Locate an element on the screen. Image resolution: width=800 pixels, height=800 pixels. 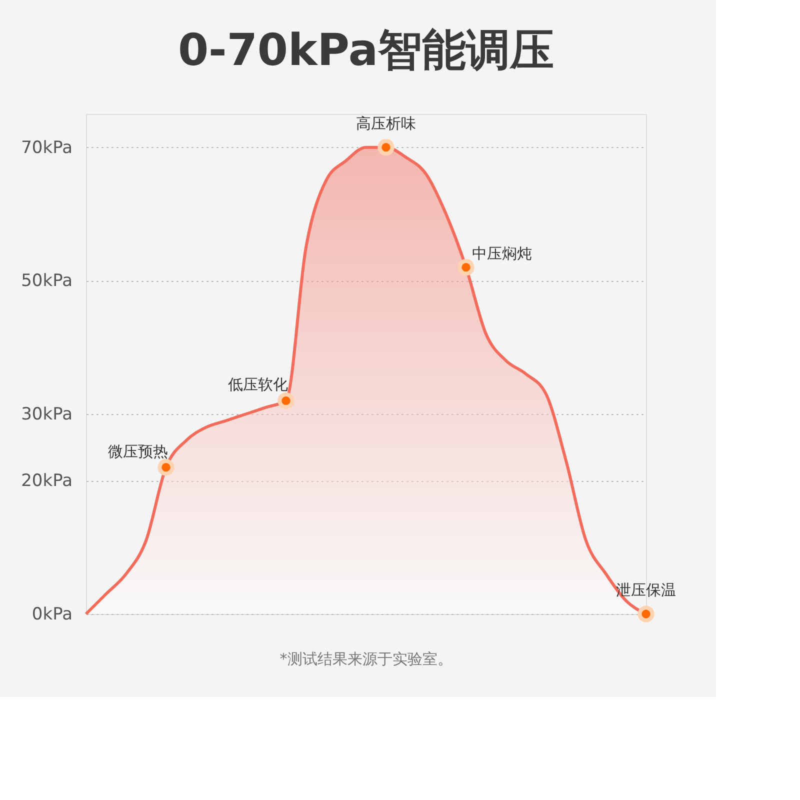
y-tick-label: 50kPa is located at coordinates (46, 281).